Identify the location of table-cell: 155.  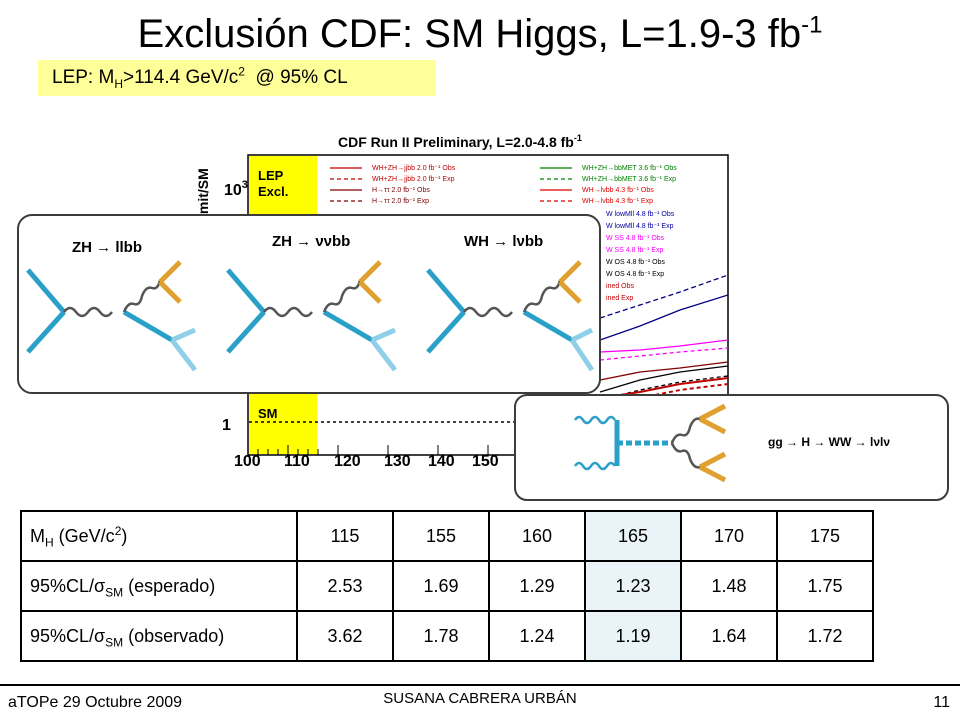
(441, 536).